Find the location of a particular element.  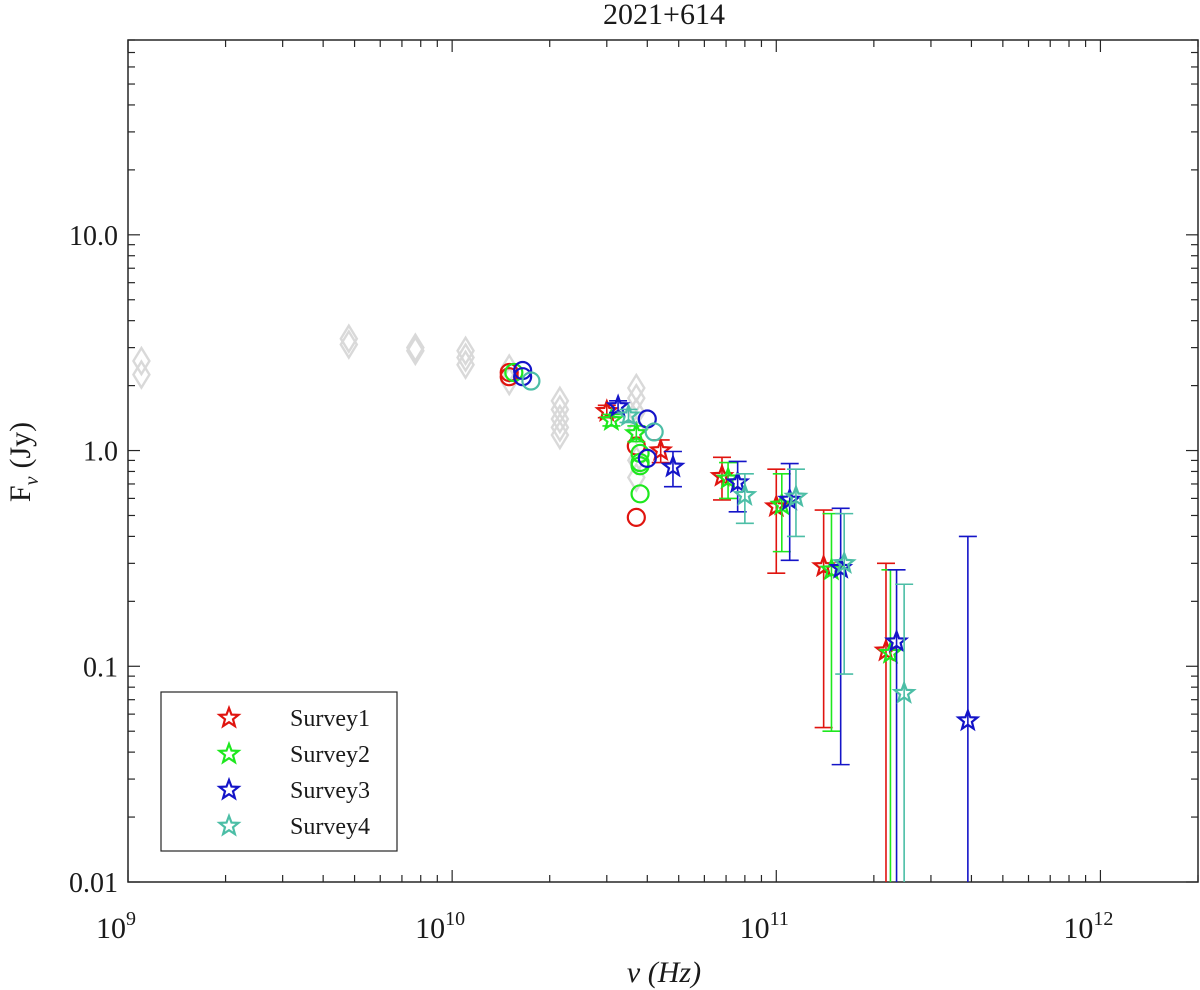

x-tick-labels: 109 1010 1011 1012 is located at coordinates (604, 926).